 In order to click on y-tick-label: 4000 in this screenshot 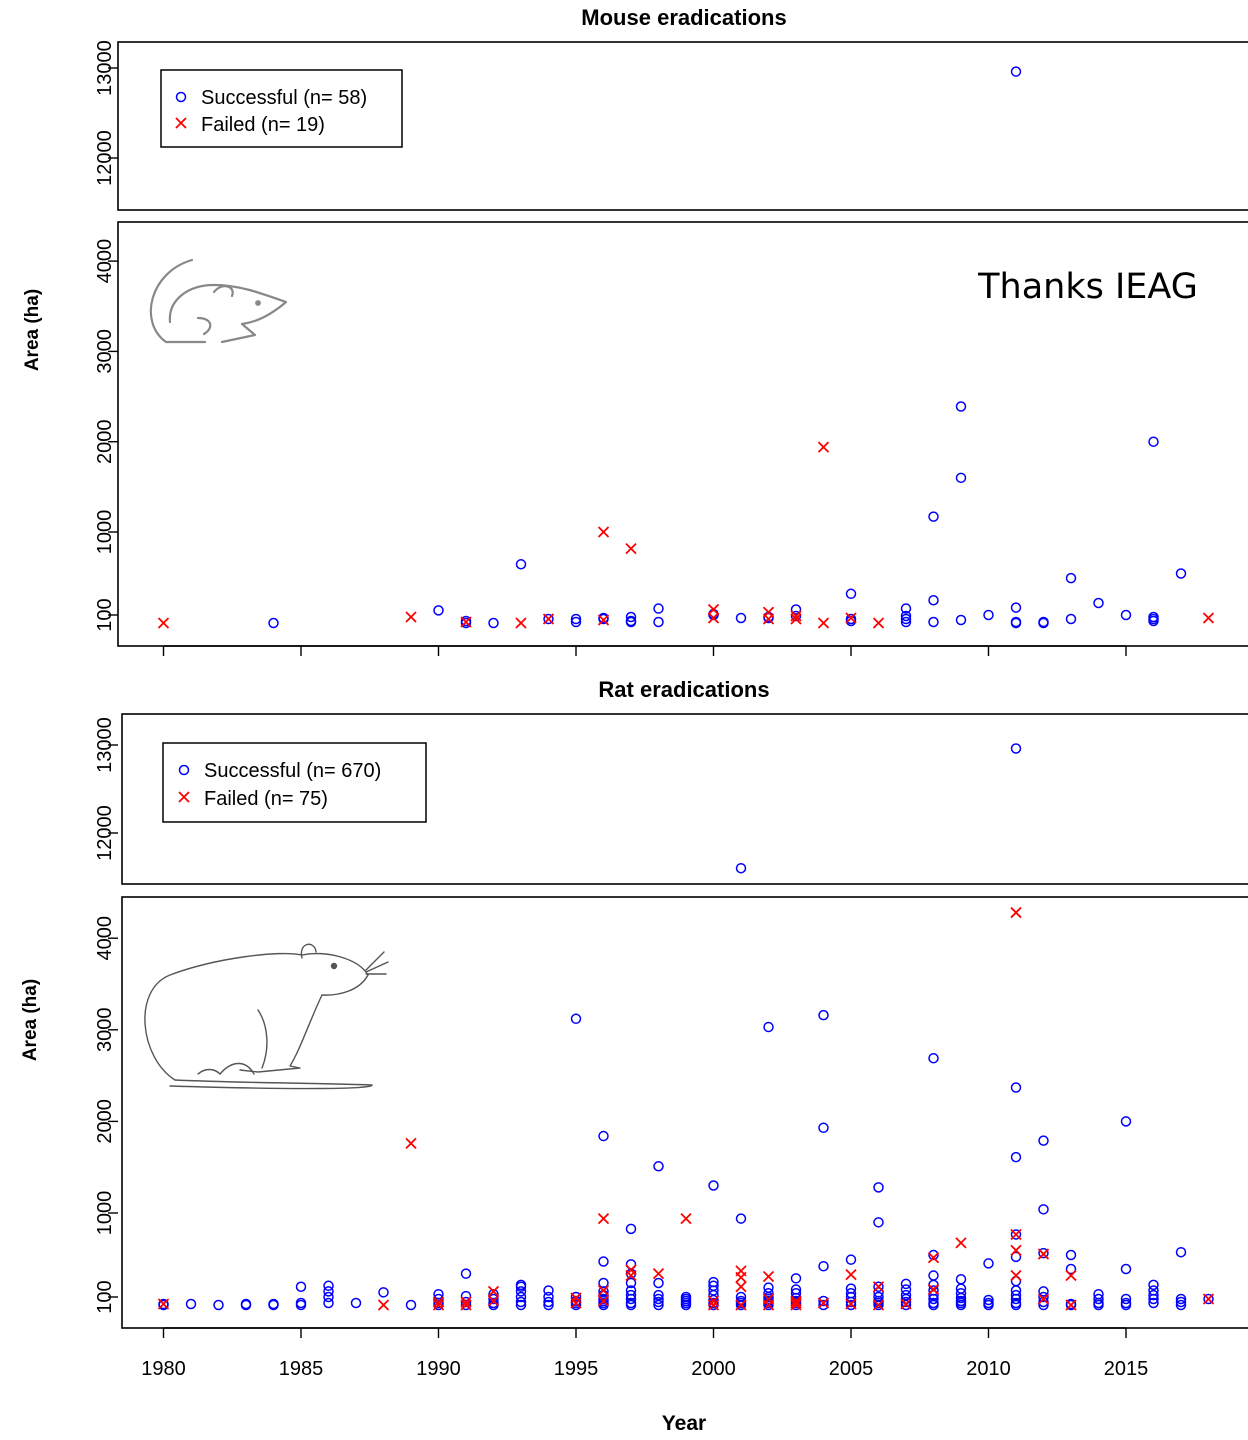, I will do `click(105, 261)`.